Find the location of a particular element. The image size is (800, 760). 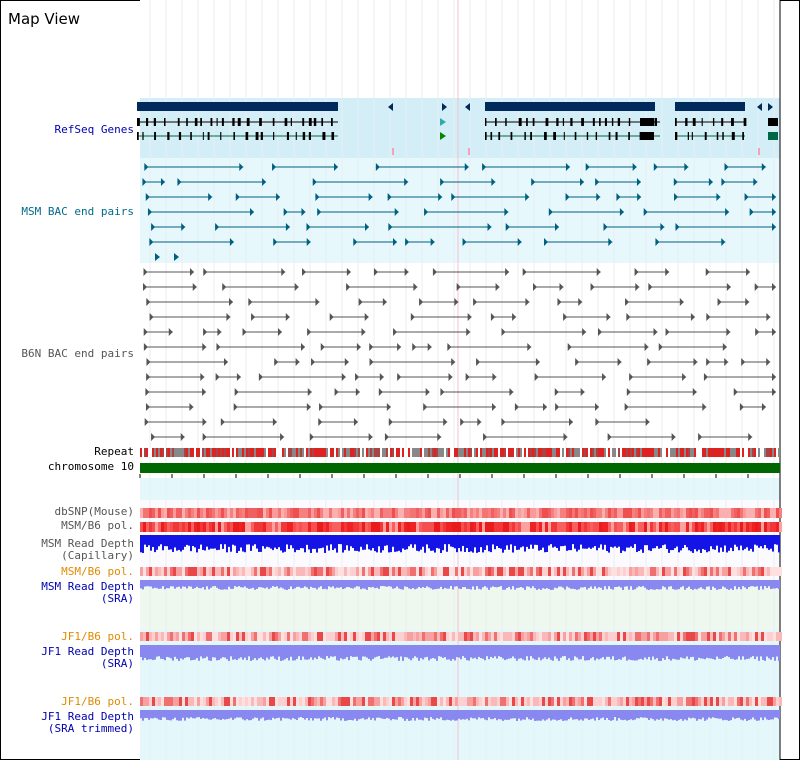

axis-tick-label: 28000000 is located at coordinates (575, 490).